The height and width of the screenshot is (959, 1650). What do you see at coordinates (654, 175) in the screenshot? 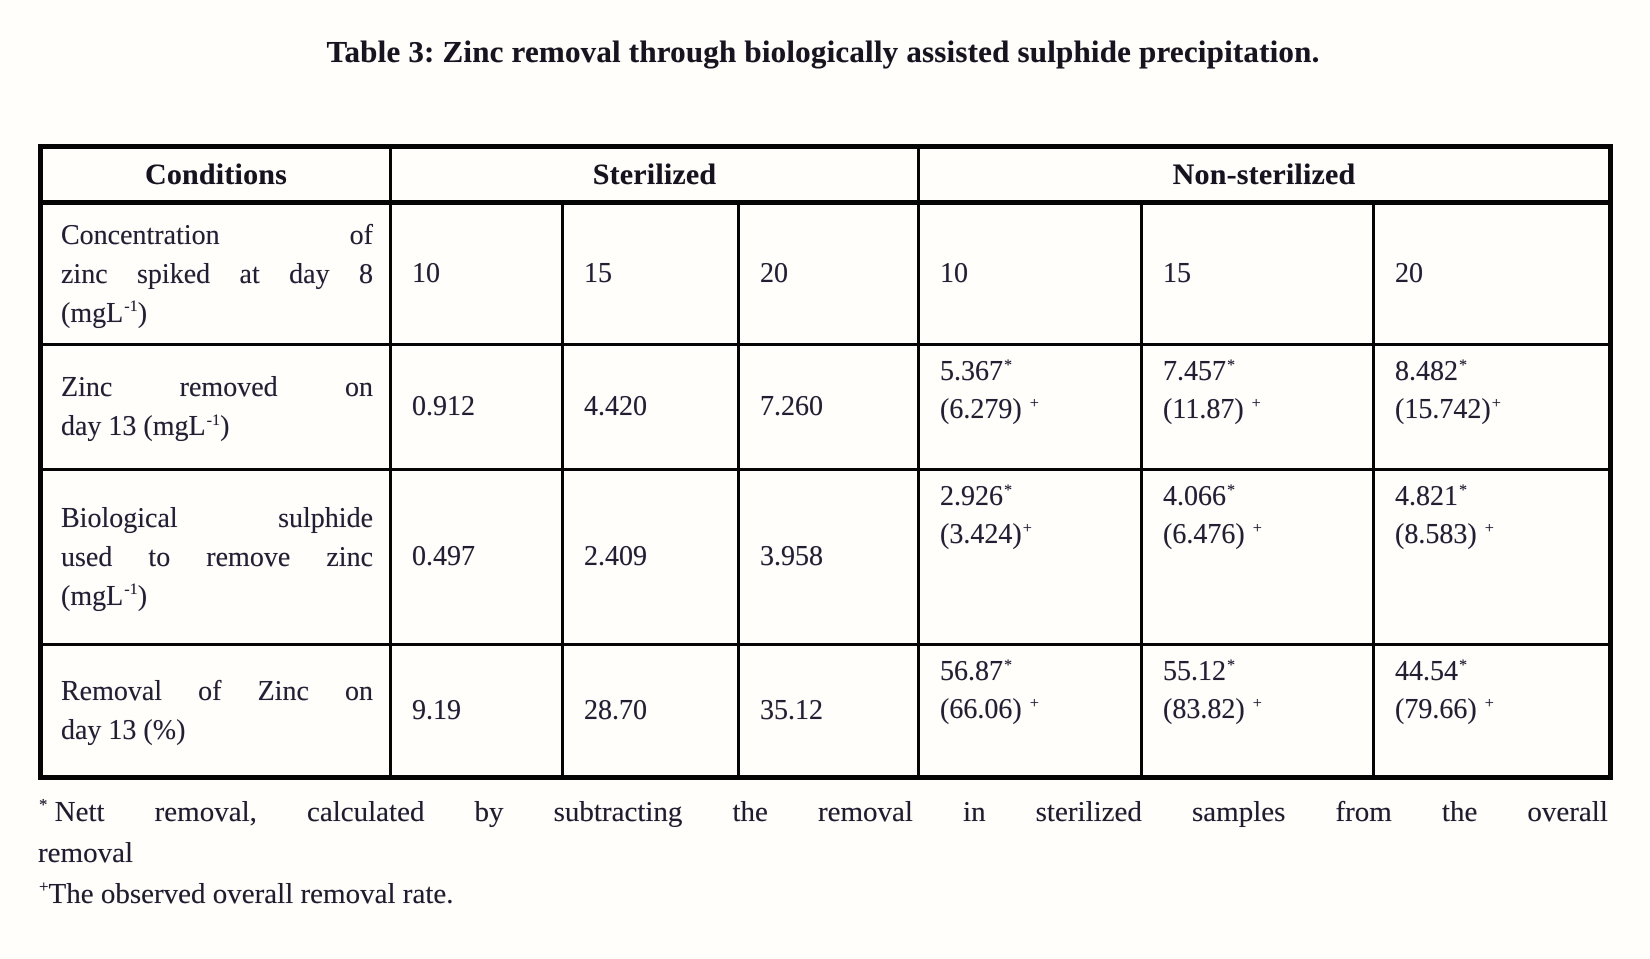
I see `header-cell-sterilized: Sterilized` at bounding box center [654, 175].